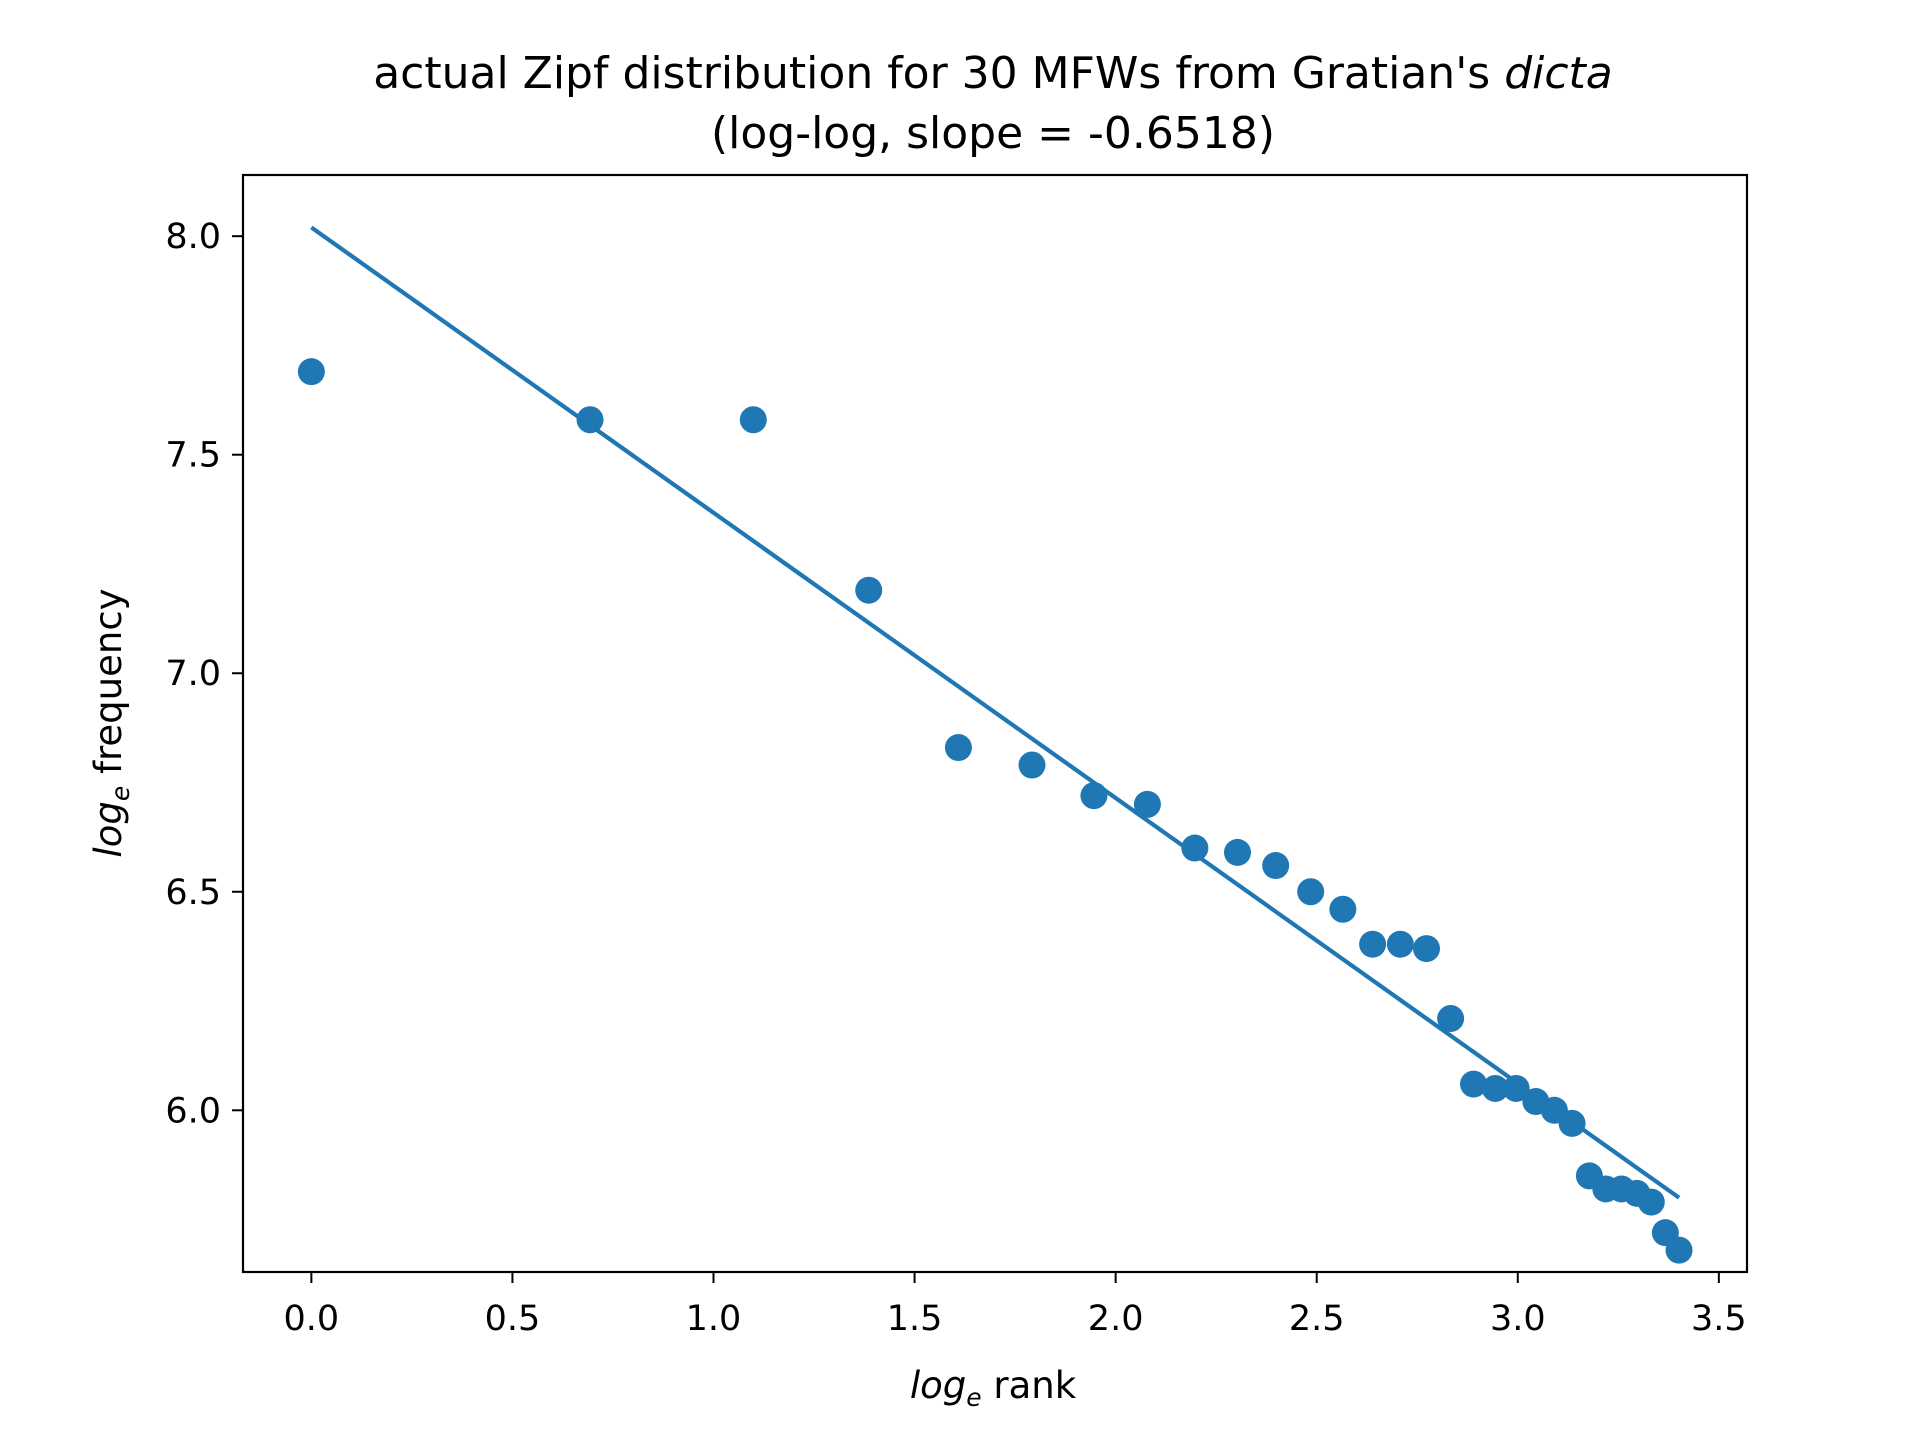 Image resolution: width=1920 pixels, height=1440 pixels. What do you see at coordinates (193, 674) in the screenshot?
I see `y-tick-label: 7.0` at bounding box center [193, 674].